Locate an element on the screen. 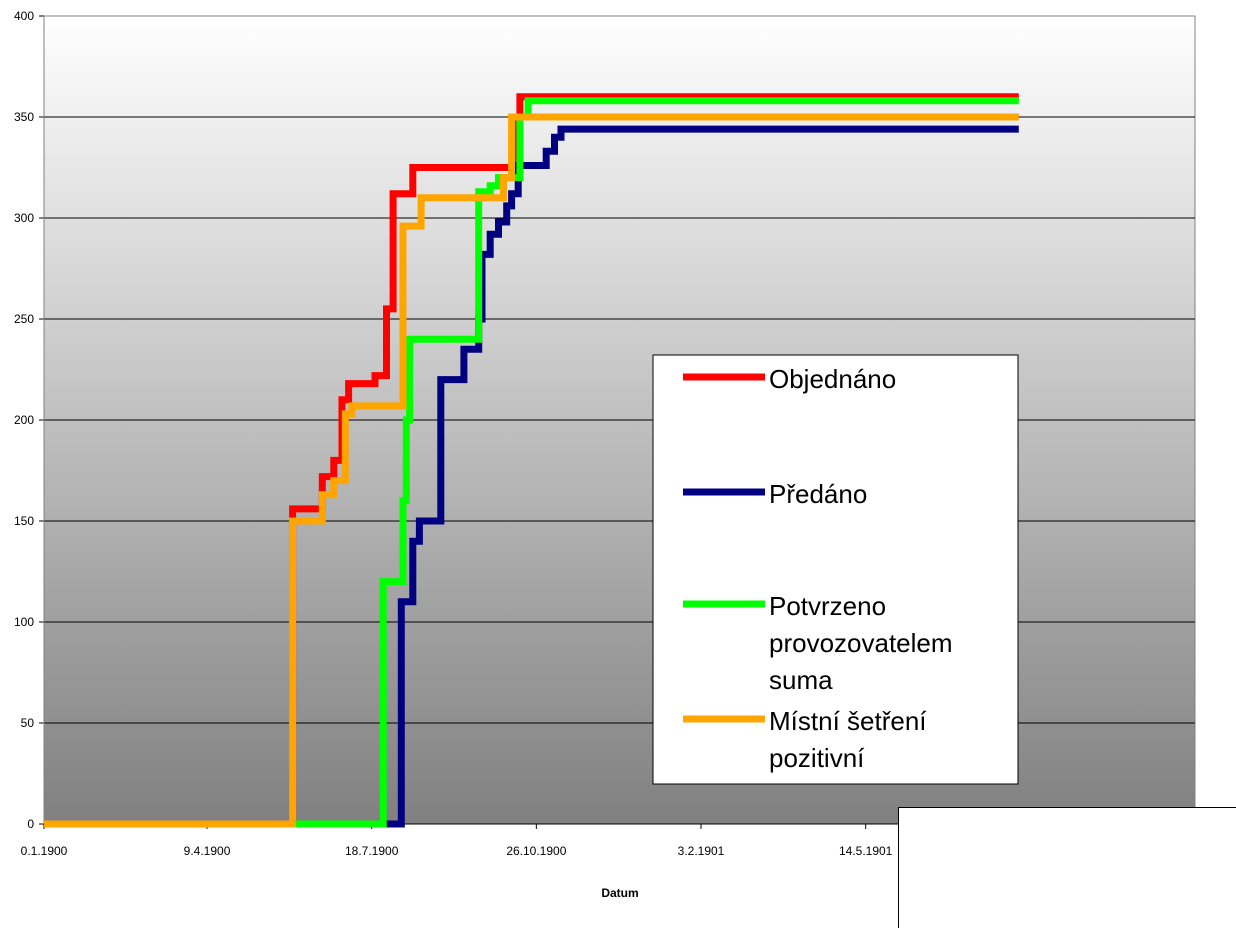  y-tick-label: 350 is located at coordinates (24, 117).